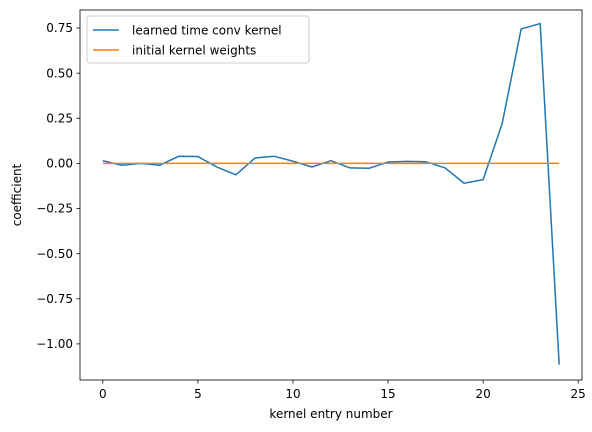  Describe the element at coordinates (578, 394) in the screenshot. I see `x-tick-label: 25` at that location.